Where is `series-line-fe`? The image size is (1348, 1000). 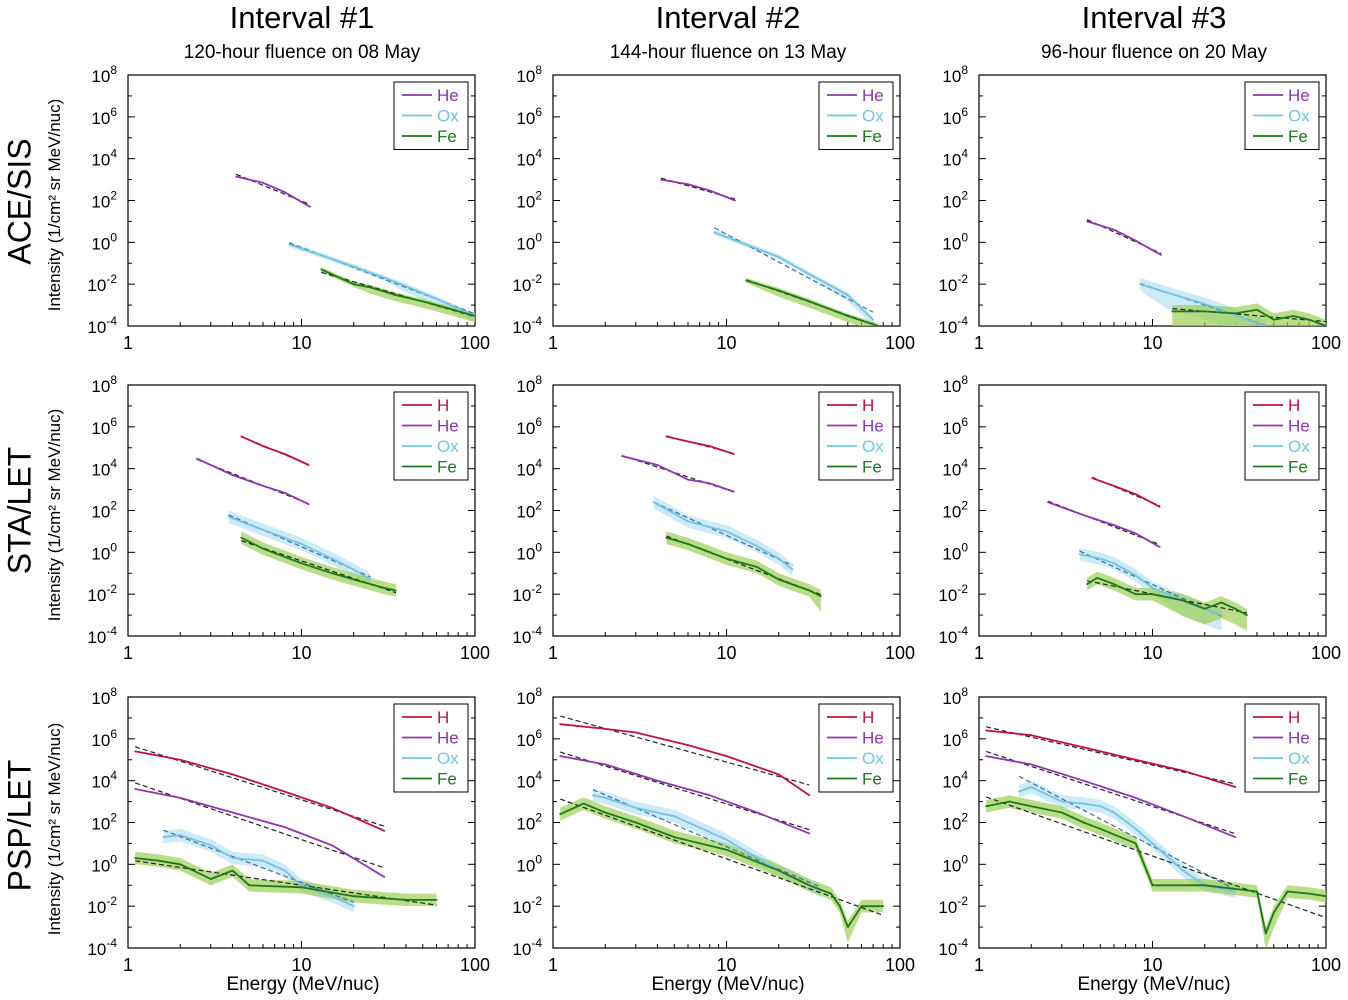 series-line-fe is located at coordinates (721, 865).